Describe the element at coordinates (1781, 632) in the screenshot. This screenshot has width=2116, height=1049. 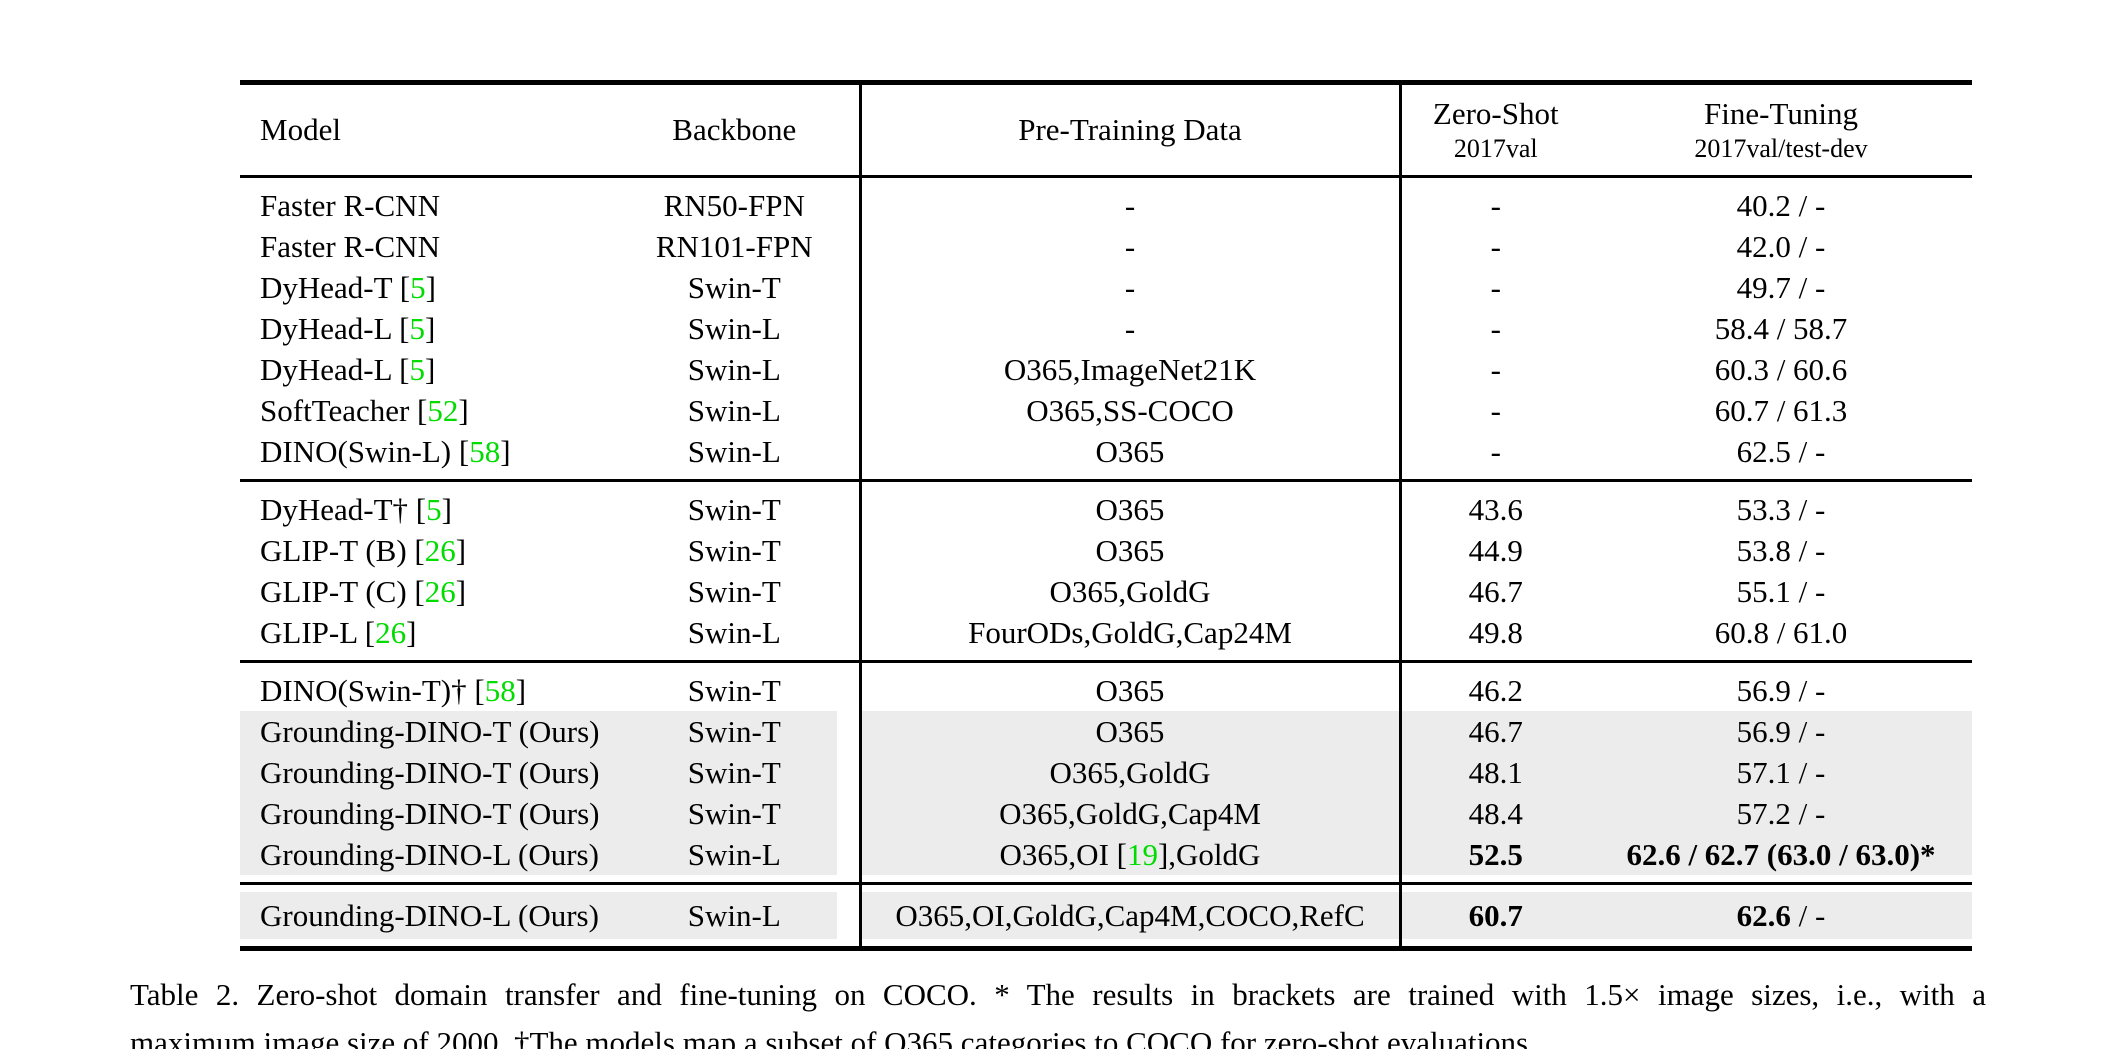
I see `fine-tuning-cell: 60.8 / 61.0` at that location.